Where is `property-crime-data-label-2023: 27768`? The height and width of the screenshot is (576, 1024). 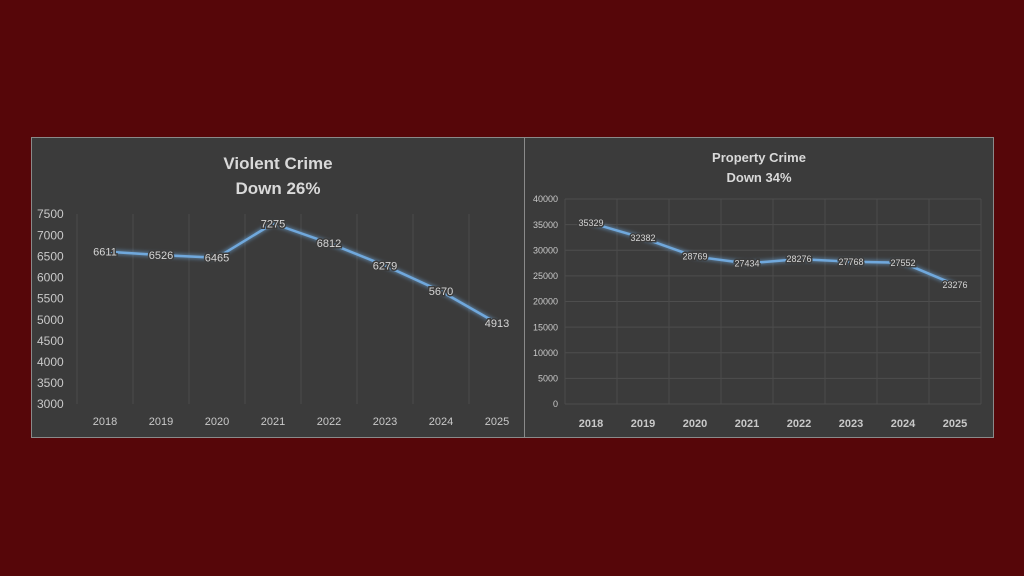 property-crime-data-label-2023: 27768 is located at coordinates (850, 262).